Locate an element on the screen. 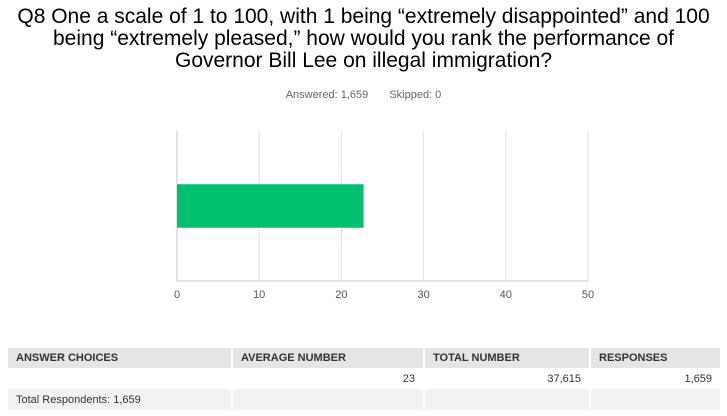 Image resolution: width=727 pixels, height=416 pixels. bar is located at coordinates (270, 206).